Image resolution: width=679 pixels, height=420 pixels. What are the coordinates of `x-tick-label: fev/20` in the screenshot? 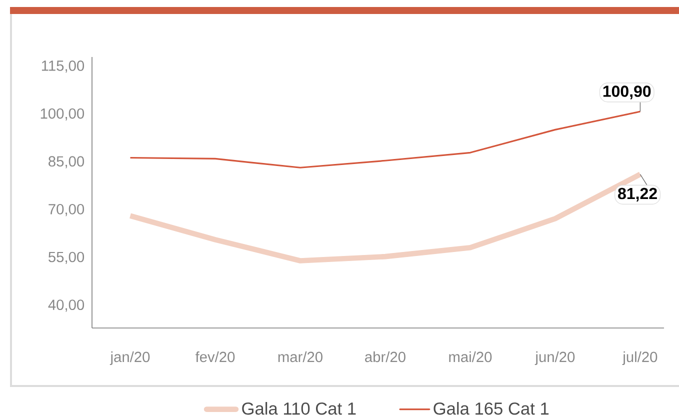 It's located at (215, 356).